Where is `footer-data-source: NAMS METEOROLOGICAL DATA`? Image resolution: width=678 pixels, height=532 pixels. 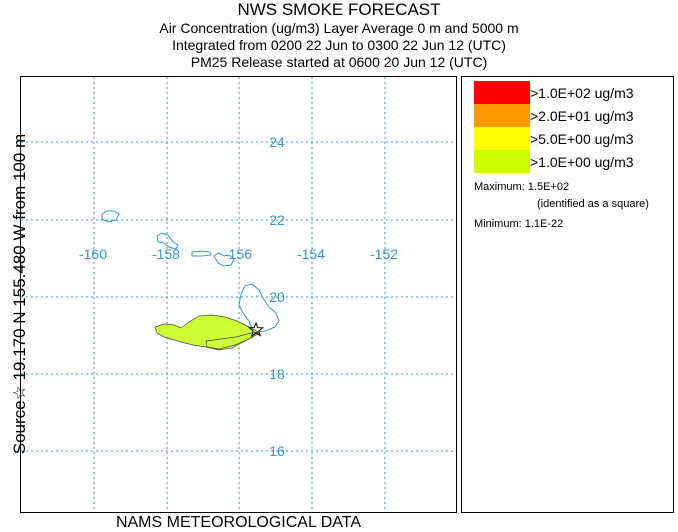
footer-data-source: NAMS METEOROLOGICAL DATA is located at coordinates (238, 522).